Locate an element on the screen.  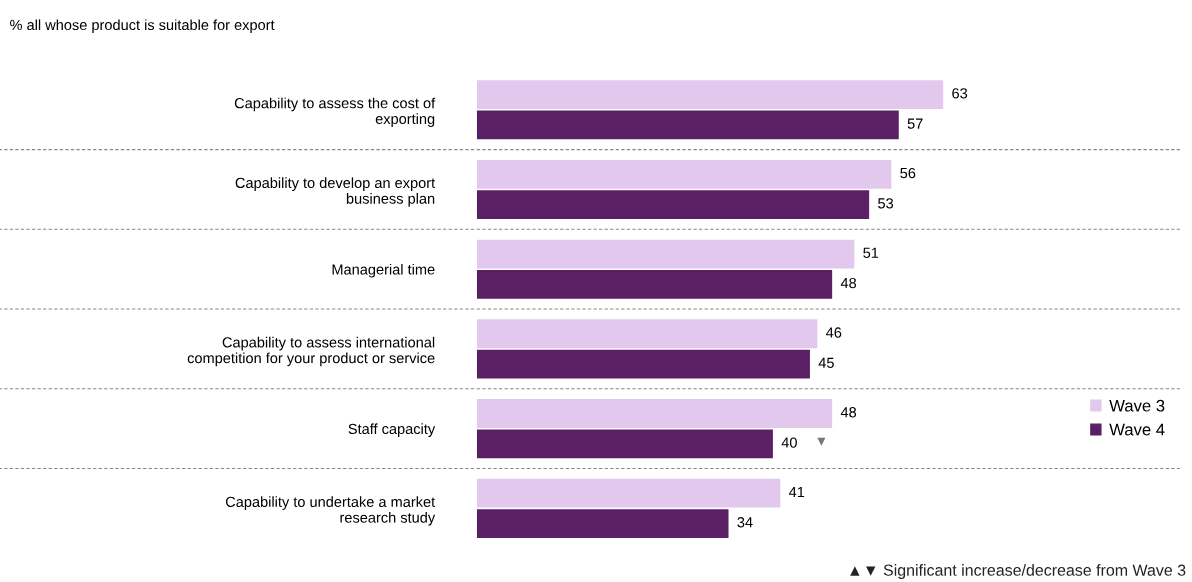
data-label: 45 is located at coordinates (826, 362).